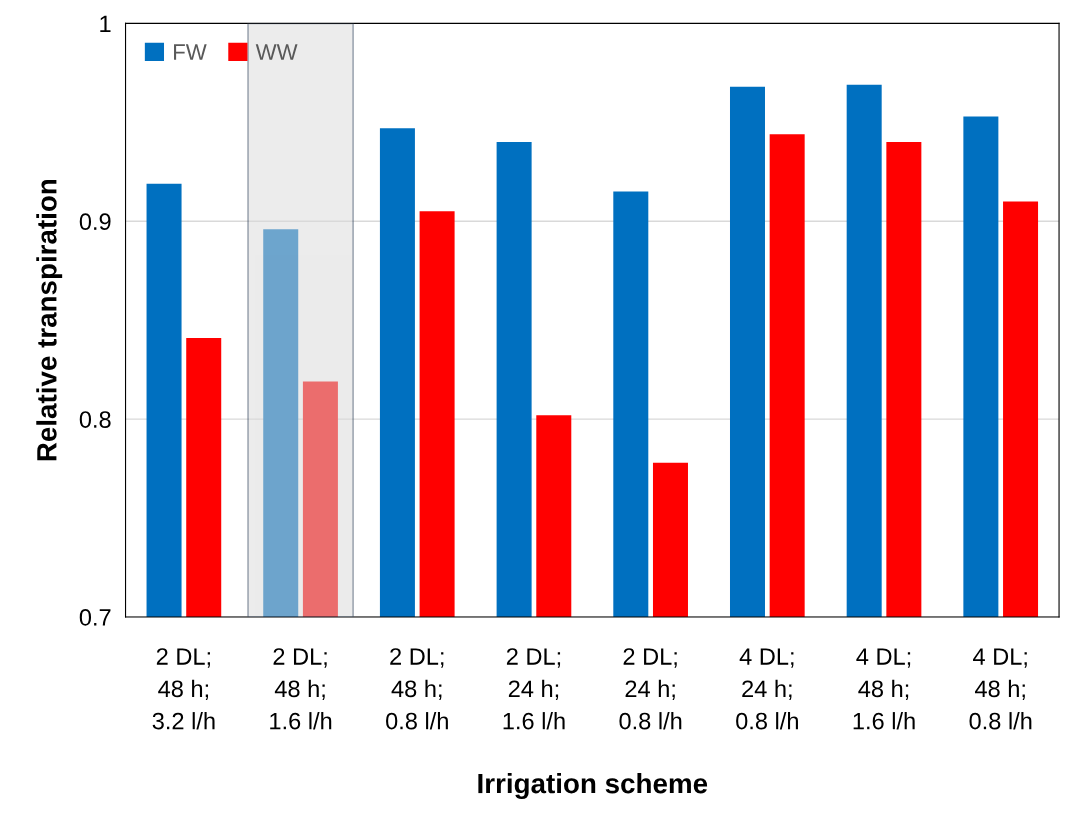  I want to click on x-tick-label: 2 DL; 48 h; 0.8 l/h, so click(417, 689).